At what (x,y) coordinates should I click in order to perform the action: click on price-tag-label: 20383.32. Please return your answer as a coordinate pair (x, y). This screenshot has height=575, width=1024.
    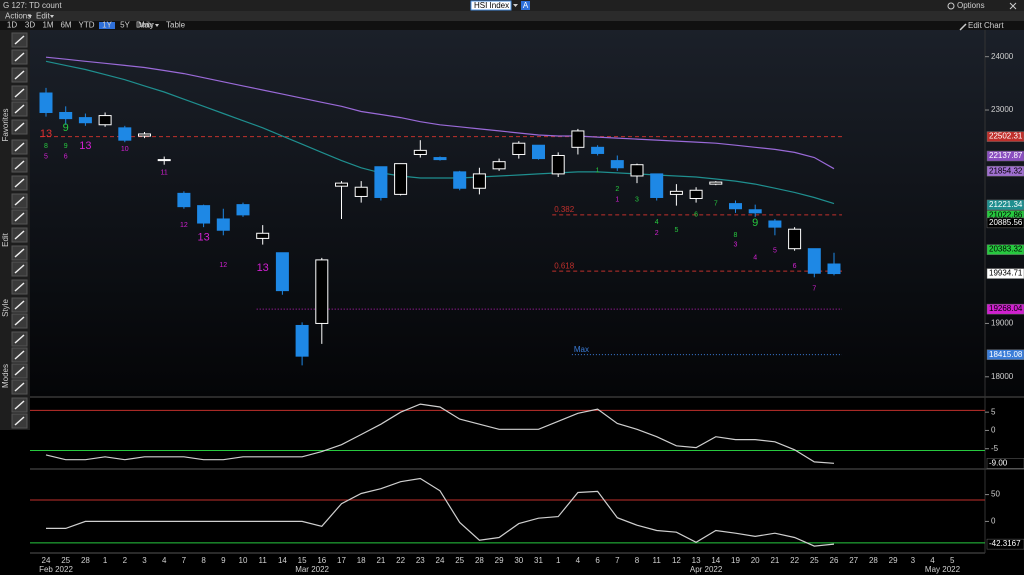
    Looking at the image, I should click on (1006, 249).